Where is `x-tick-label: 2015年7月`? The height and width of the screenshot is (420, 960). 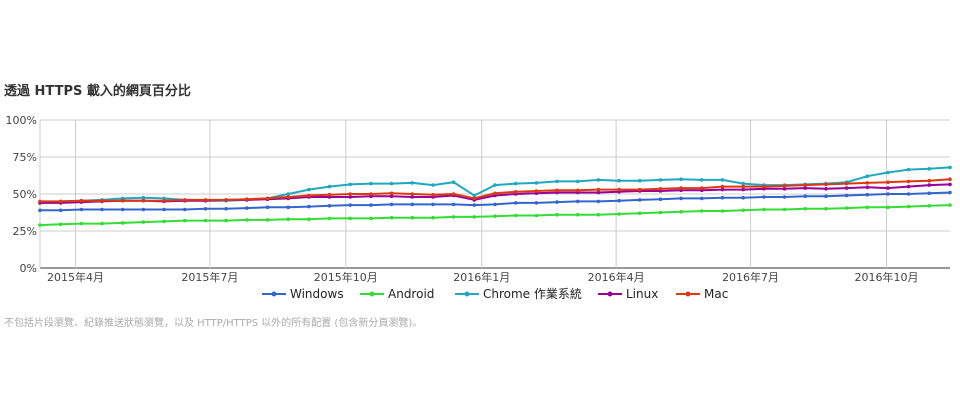
x-tick-label: 2015年7月 is located at coordinates (209, 277).